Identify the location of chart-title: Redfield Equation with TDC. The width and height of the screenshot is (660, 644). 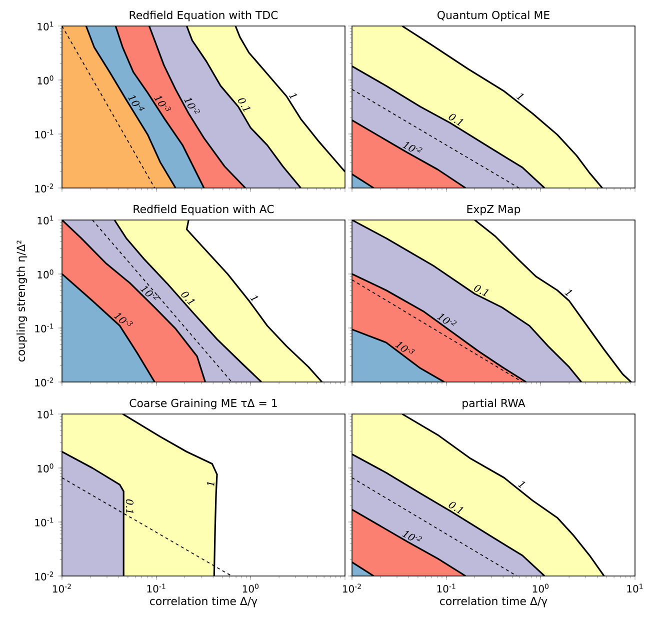
(204, 16).